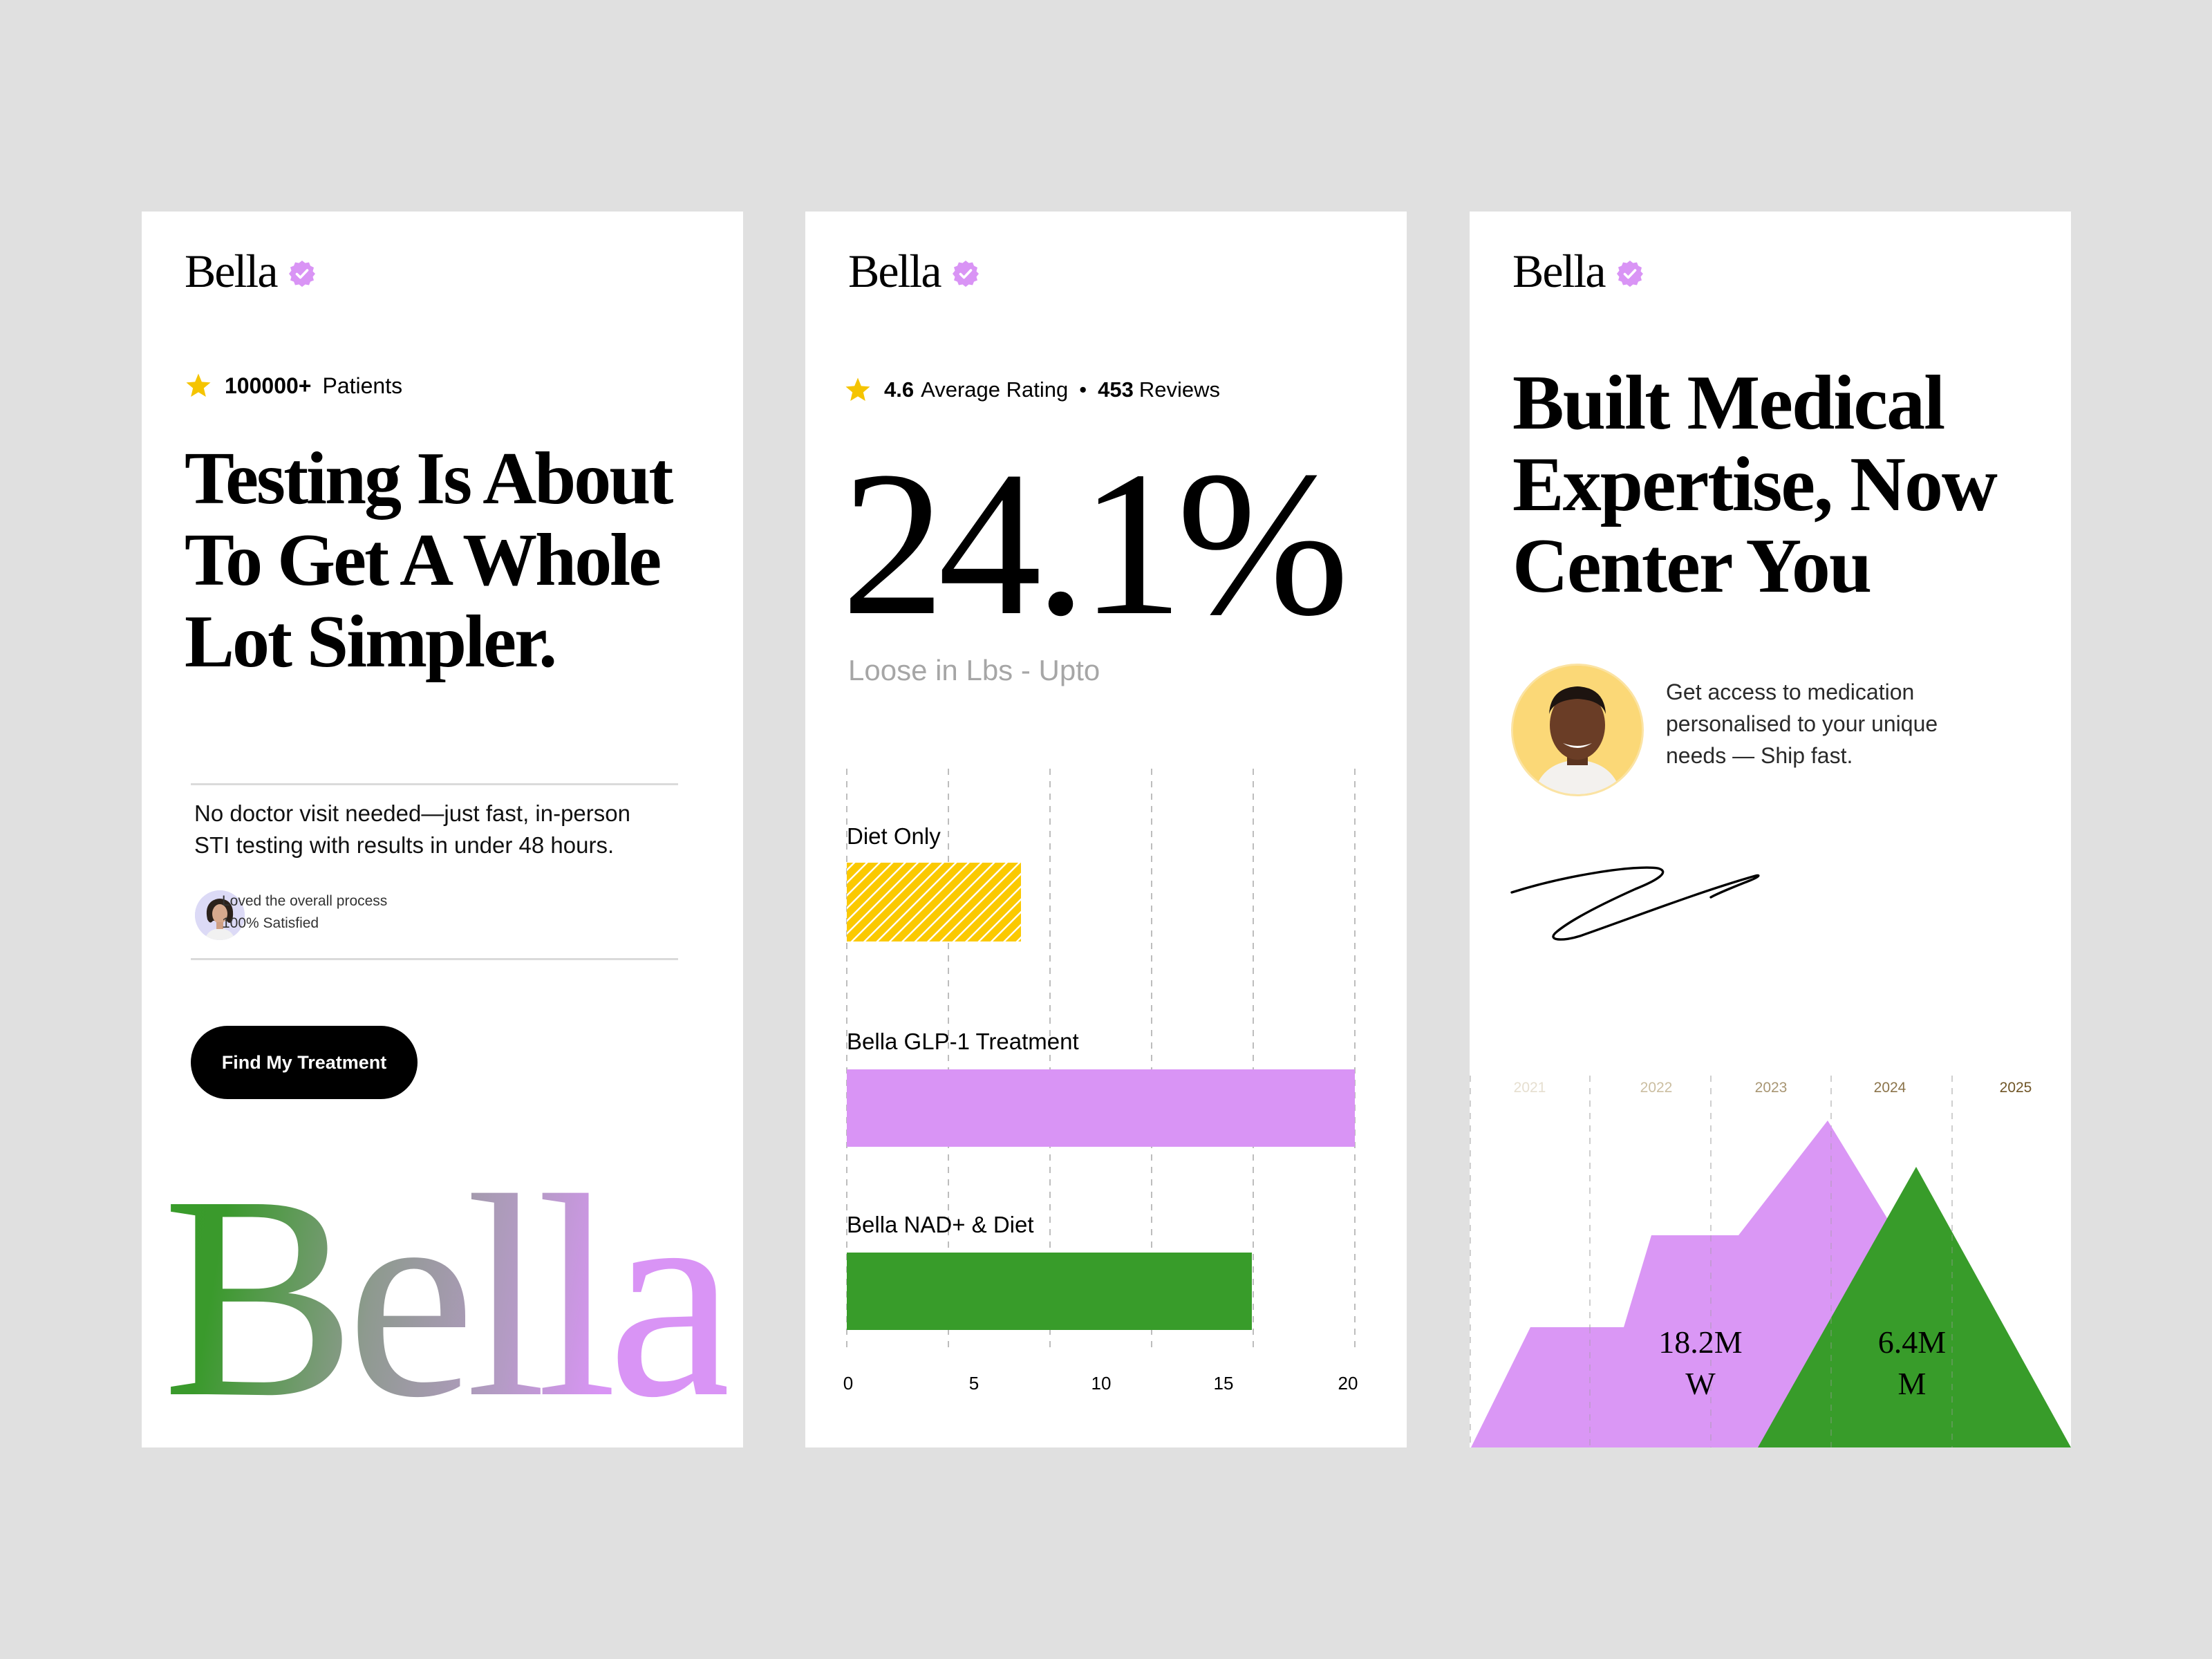 The height and width of the screenshot is (1659, 2212). What do you see at coordinates (1179, 390) in the screenshot?
I see `reviews-label: Reviews` at bounding box center [1179, 390].